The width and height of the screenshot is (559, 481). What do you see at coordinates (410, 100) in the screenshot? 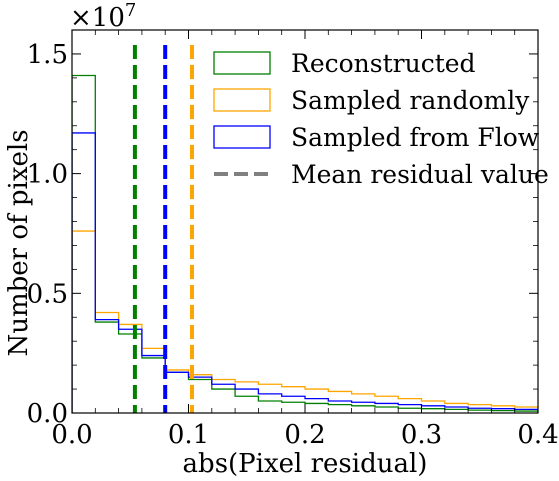
I see `legend-label-1: Sampled randomly` at bounding box center [410, 100].